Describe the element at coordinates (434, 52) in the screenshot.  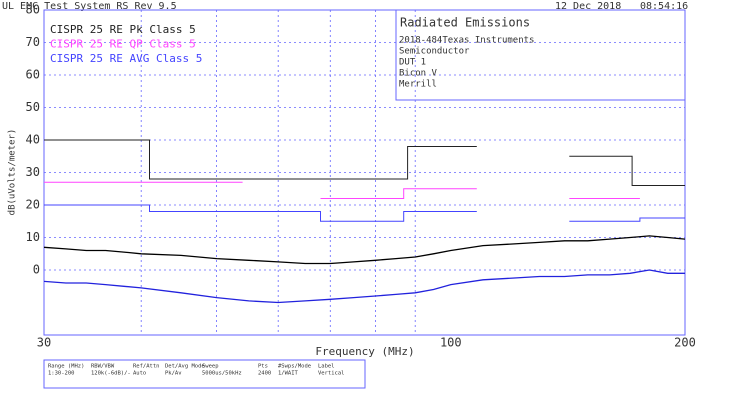
I see `info-line: Semiconductor` at that location.